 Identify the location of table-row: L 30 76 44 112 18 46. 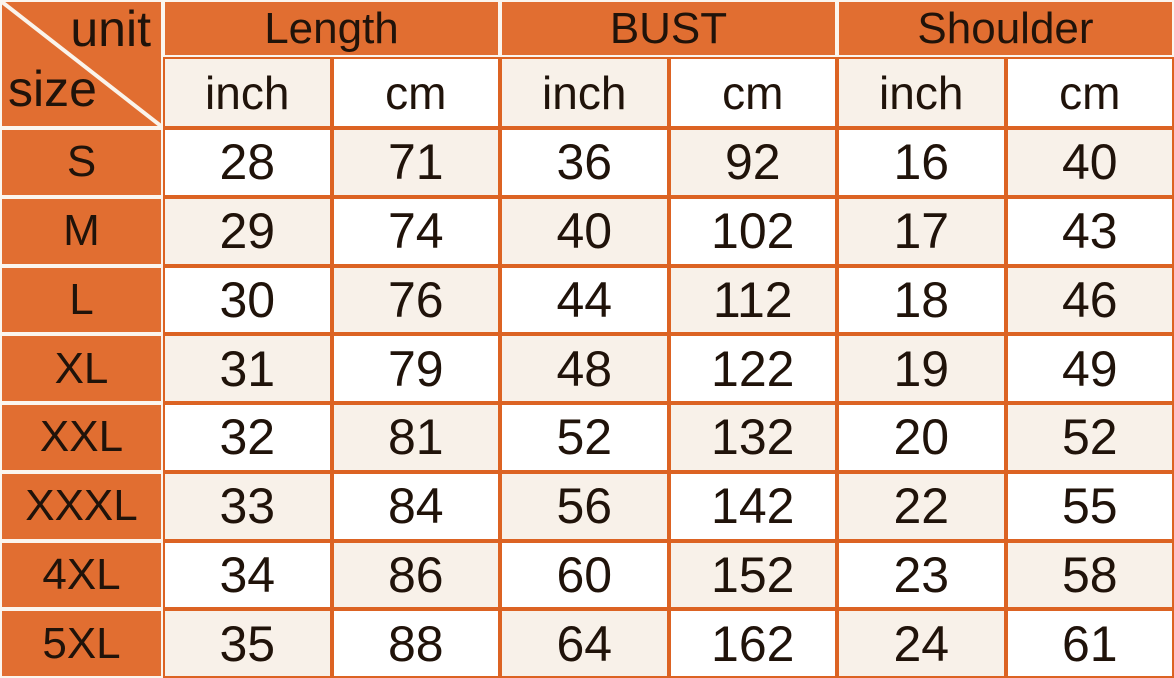
(587, 300).